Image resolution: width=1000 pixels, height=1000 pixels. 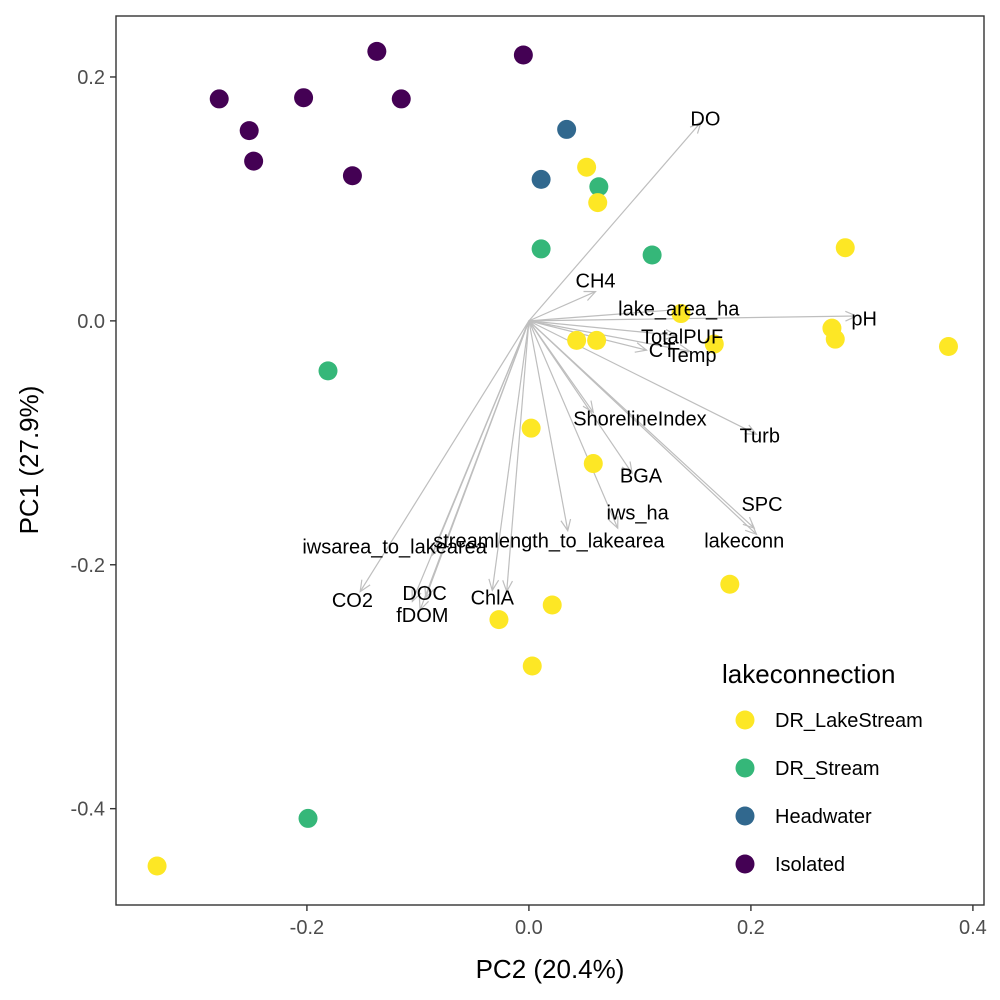 What do you see at coordinates (682, 338) in the screenshot?
I see `vector-label: TotalPUF` at bounding box center [682, 338].